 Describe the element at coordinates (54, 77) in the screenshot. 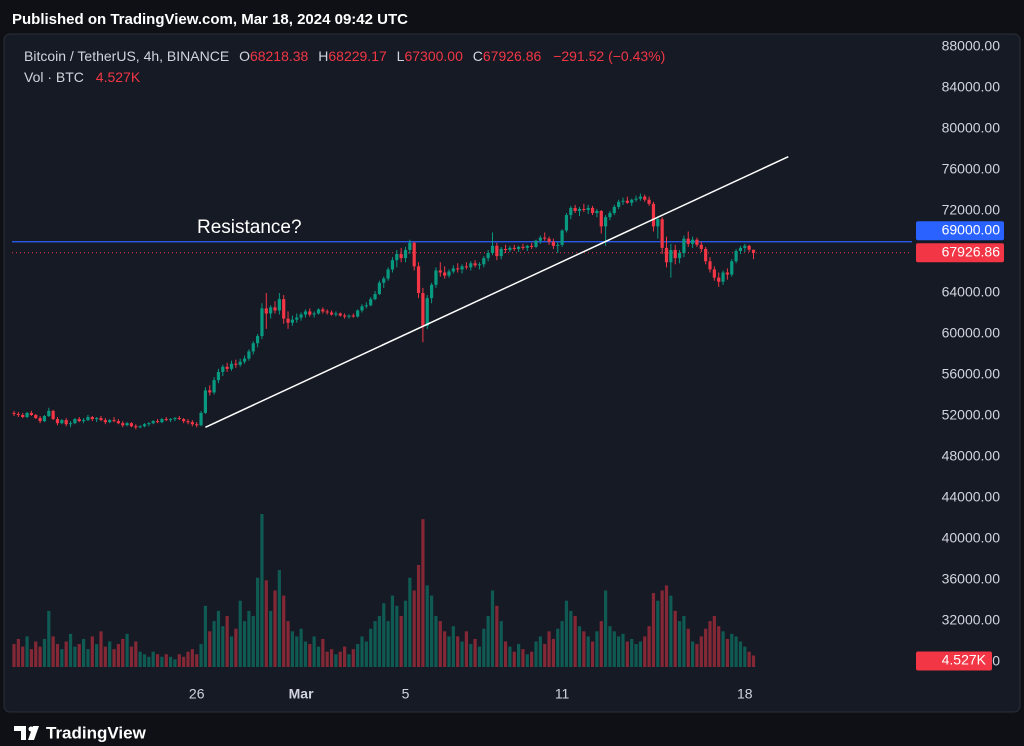

I see `volume-title: Vol · BTC` at that location.